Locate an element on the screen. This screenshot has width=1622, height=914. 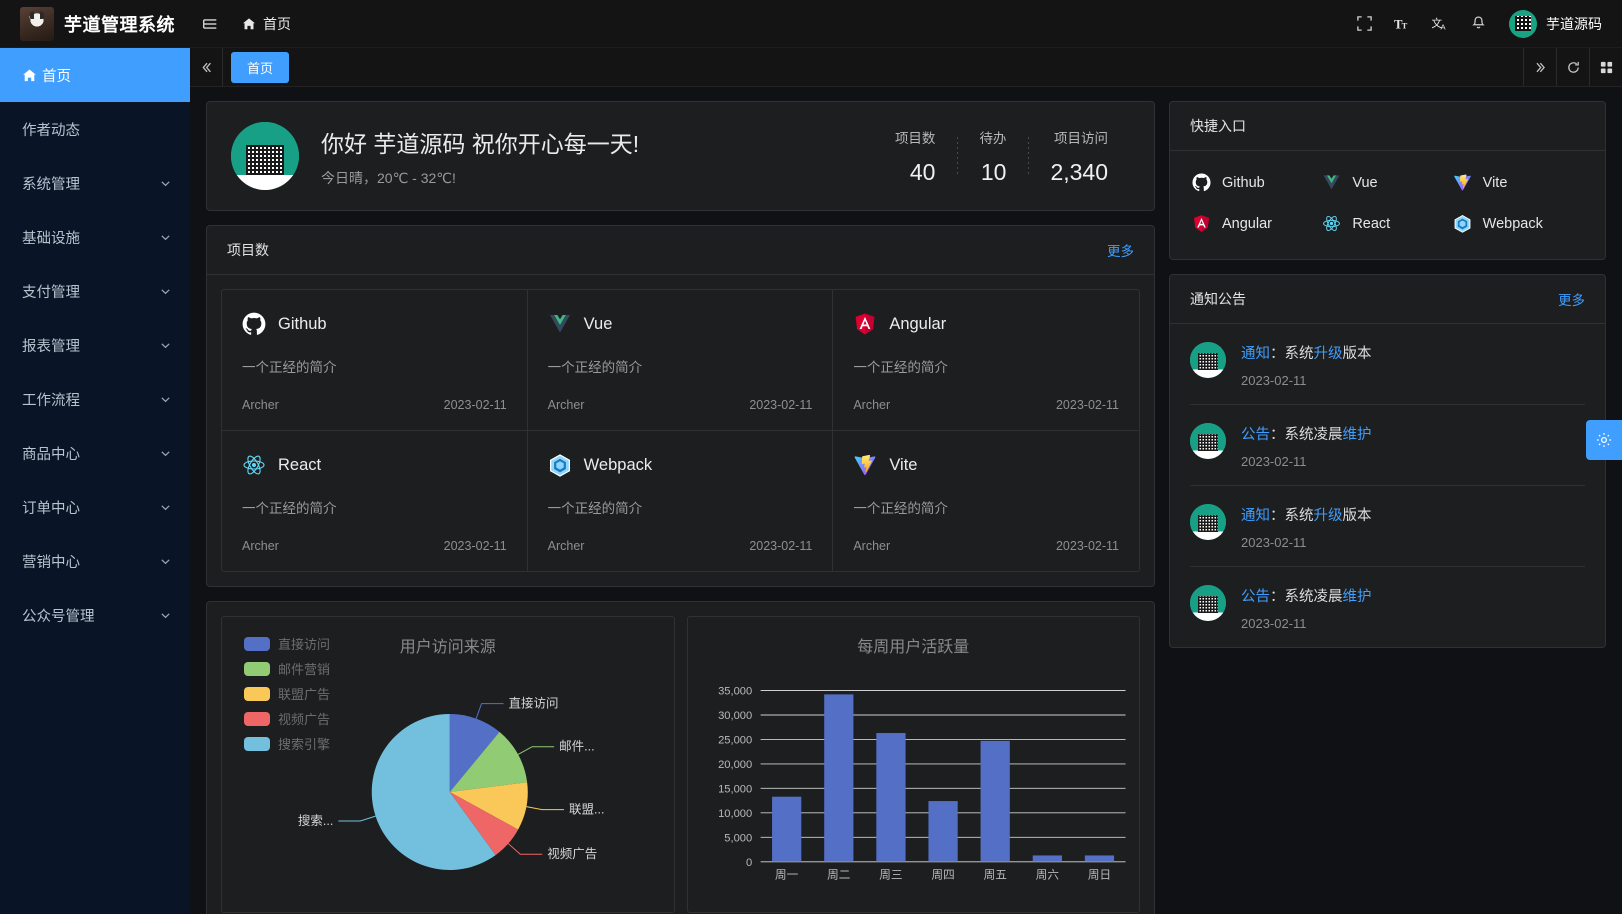
user-menu: 芋道源码 is located at coordinates (1552, 23).